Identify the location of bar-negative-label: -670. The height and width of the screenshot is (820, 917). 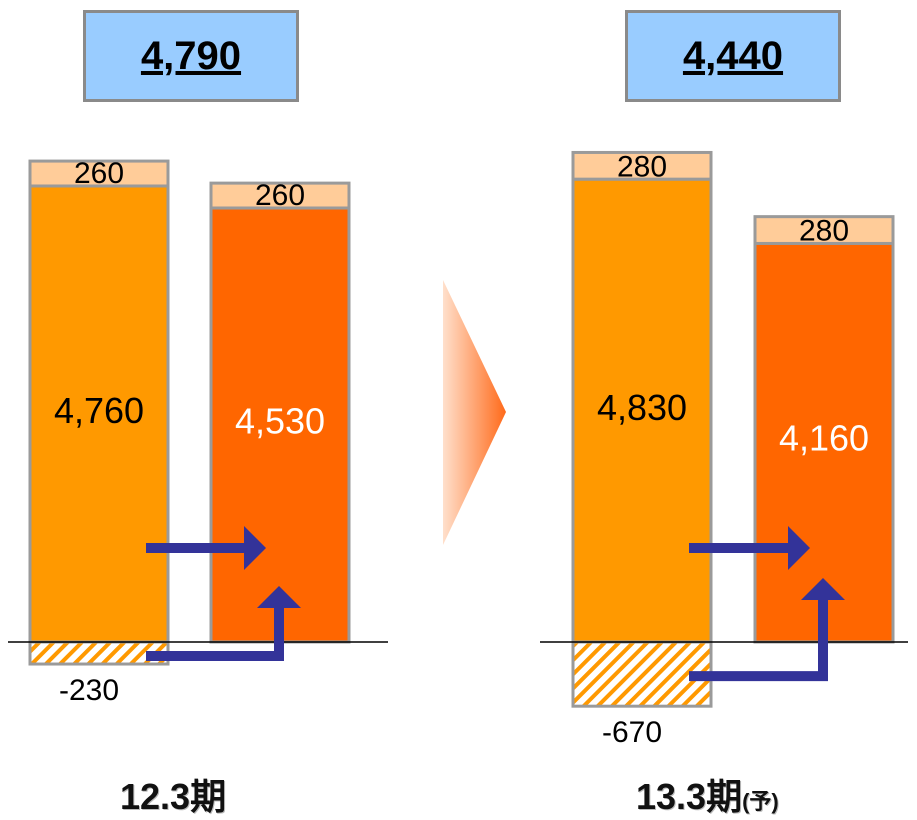
(632, 732).